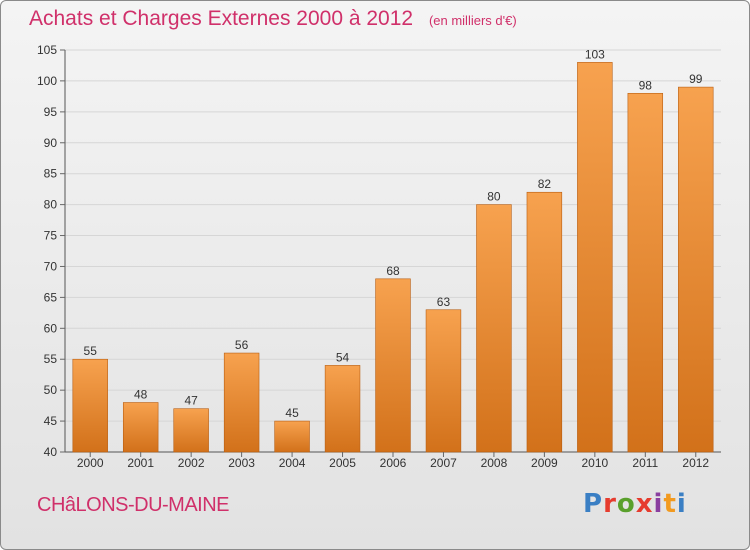  Describe the element at coordinates (494, 463) in the screenshot. I see `x-tick-label: 2008` at that location.